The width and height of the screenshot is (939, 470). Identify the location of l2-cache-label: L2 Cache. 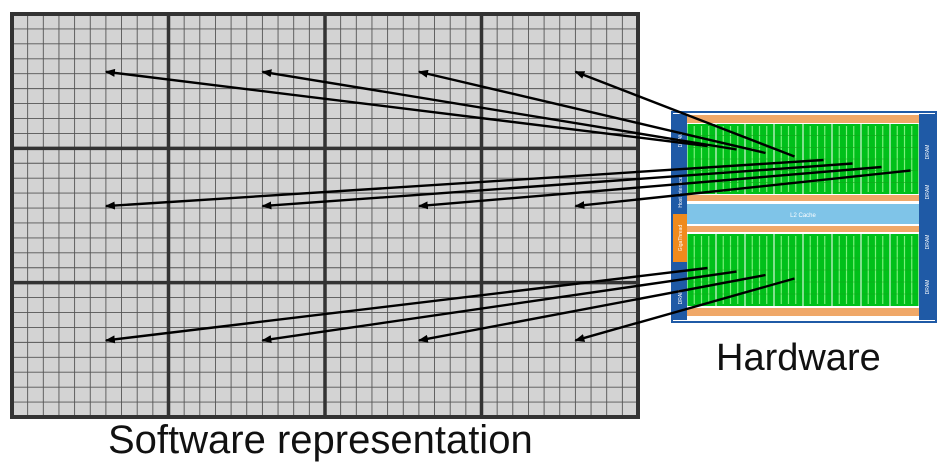
(803, 216).